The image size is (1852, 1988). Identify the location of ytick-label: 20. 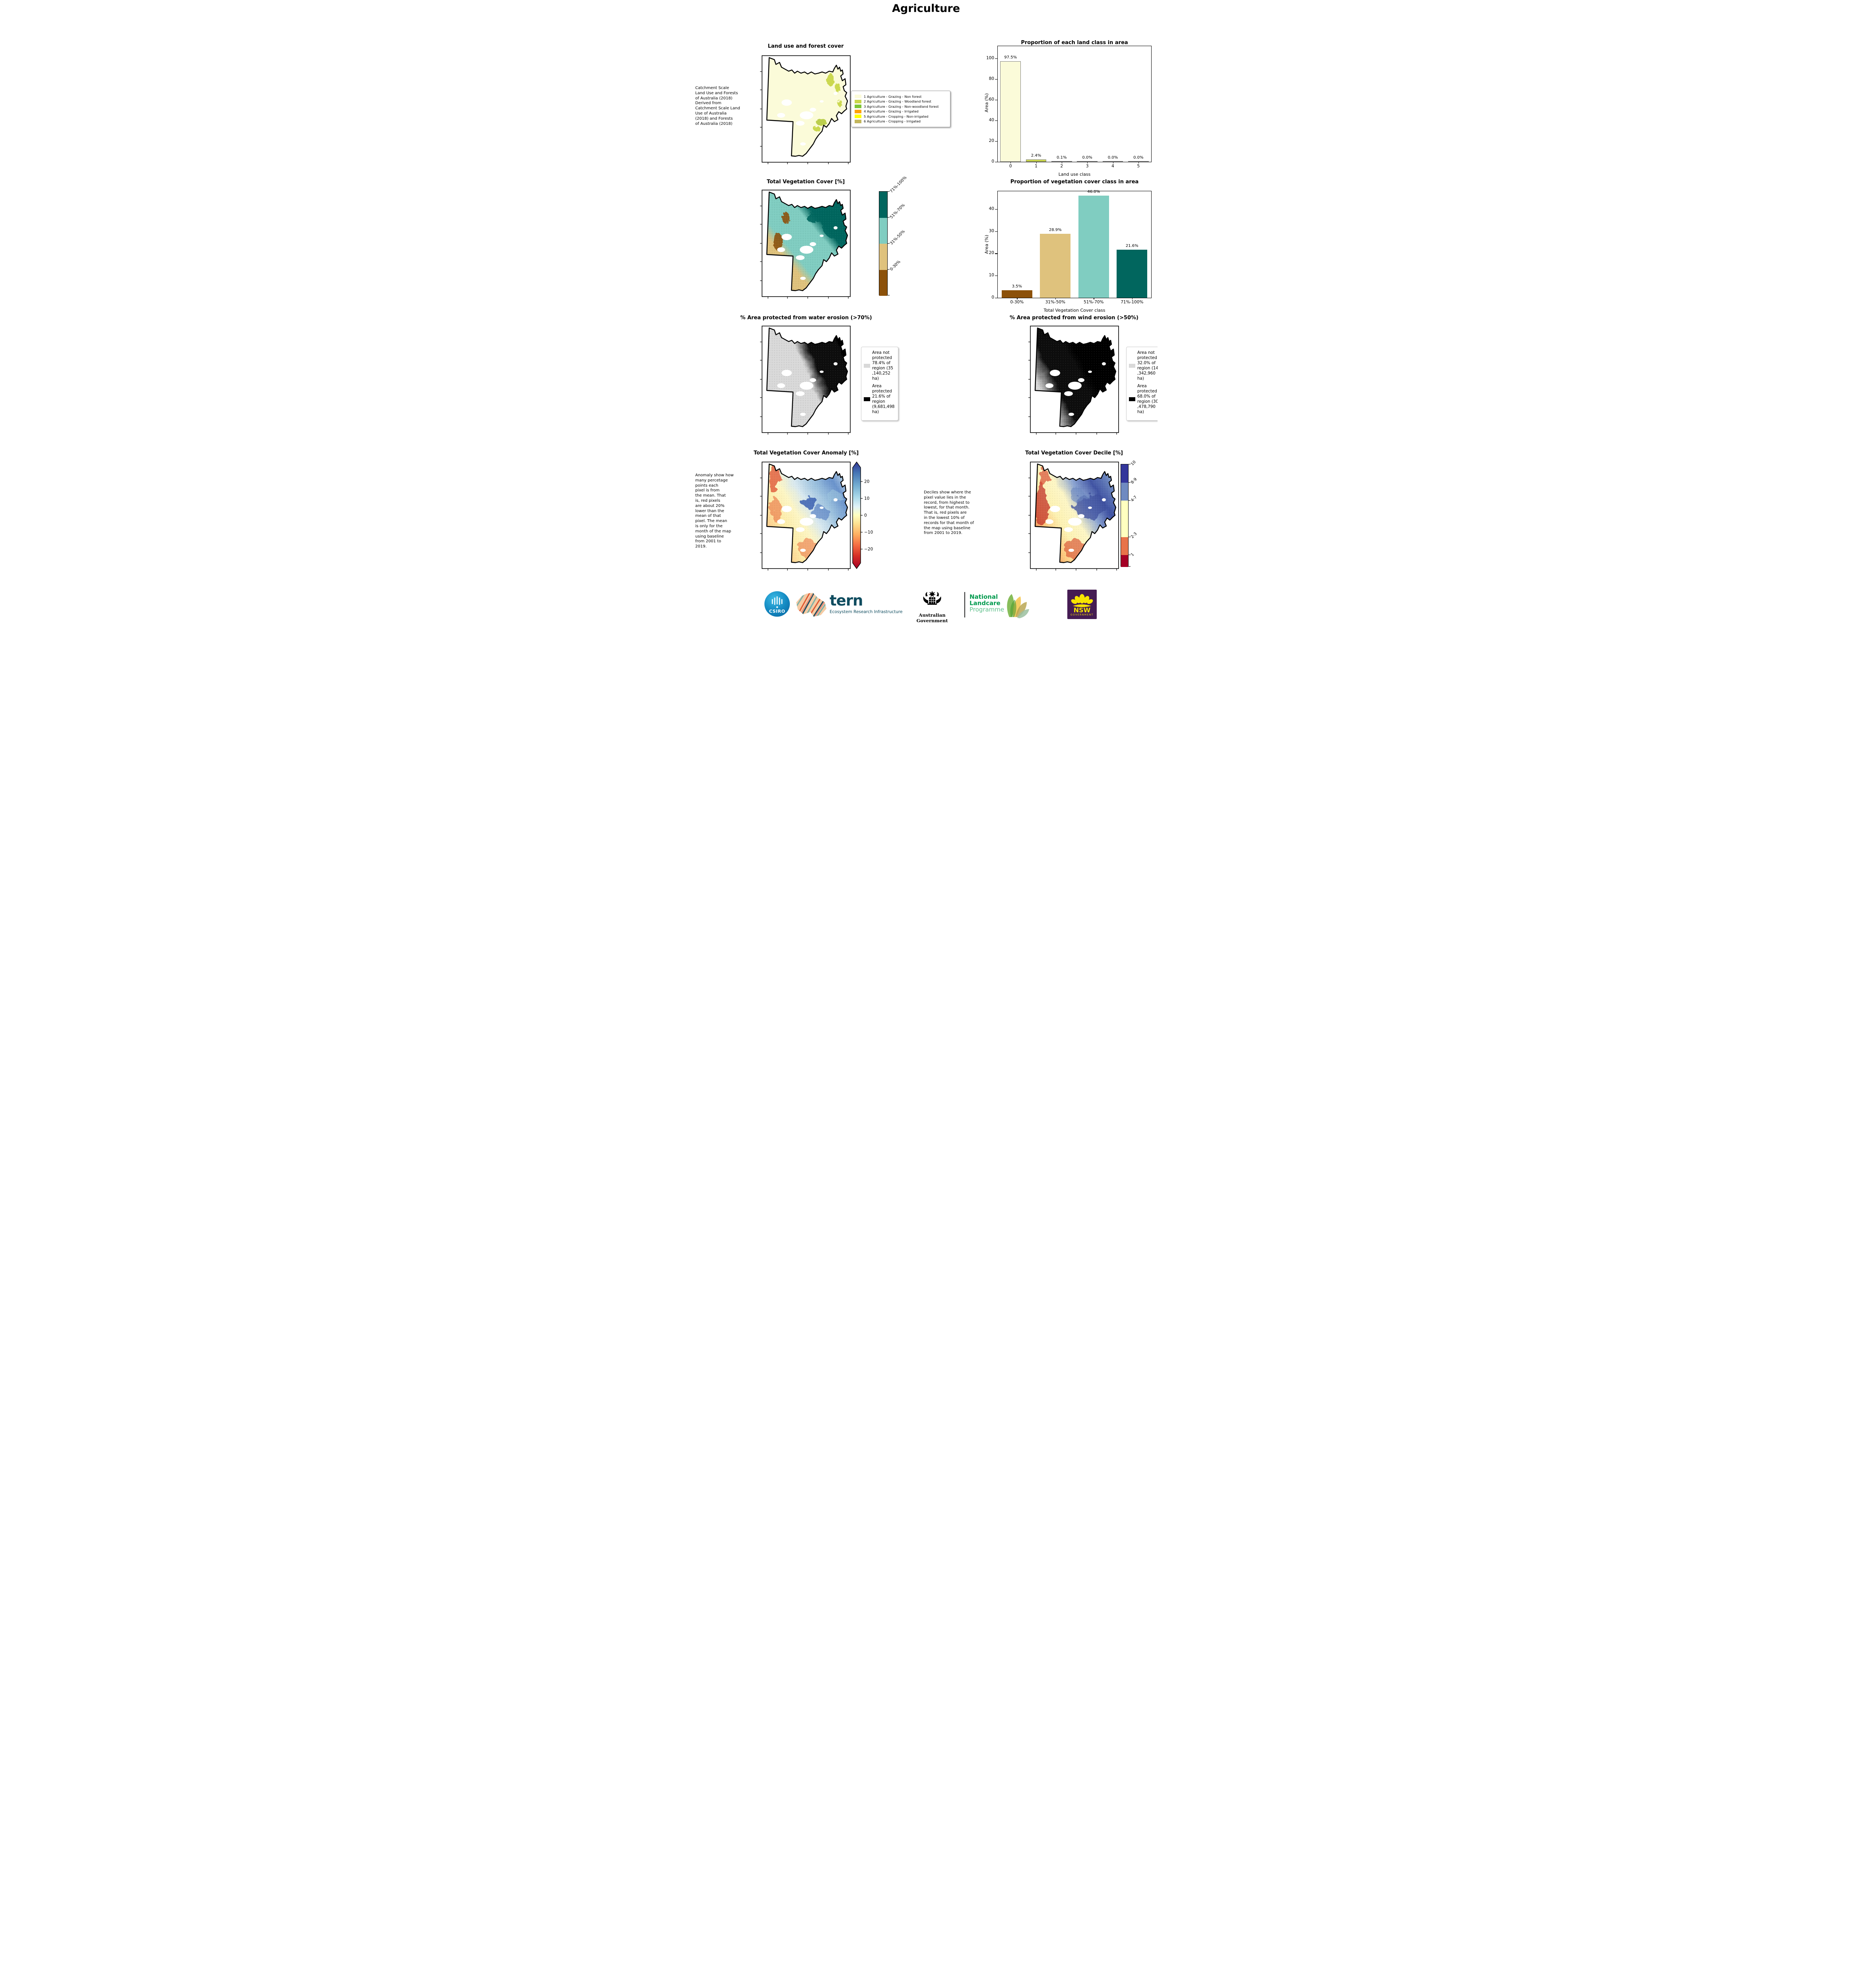
(991, 140).